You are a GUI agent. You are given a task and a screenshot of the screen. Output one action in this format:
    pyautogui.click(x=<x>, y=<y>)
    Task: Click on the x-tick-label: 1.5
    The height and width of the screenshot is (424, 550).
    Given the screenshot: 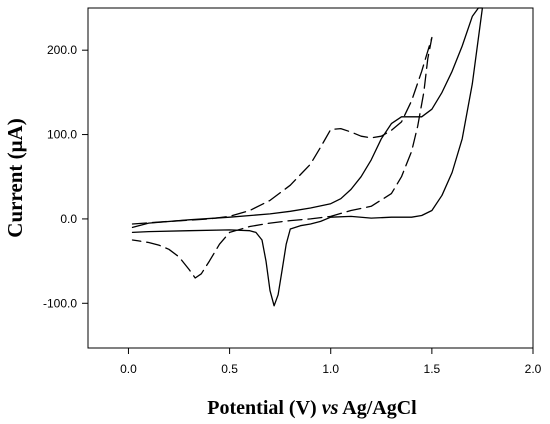 What is the action you would take?
    pyautogui.click(x=432, y=369)
    